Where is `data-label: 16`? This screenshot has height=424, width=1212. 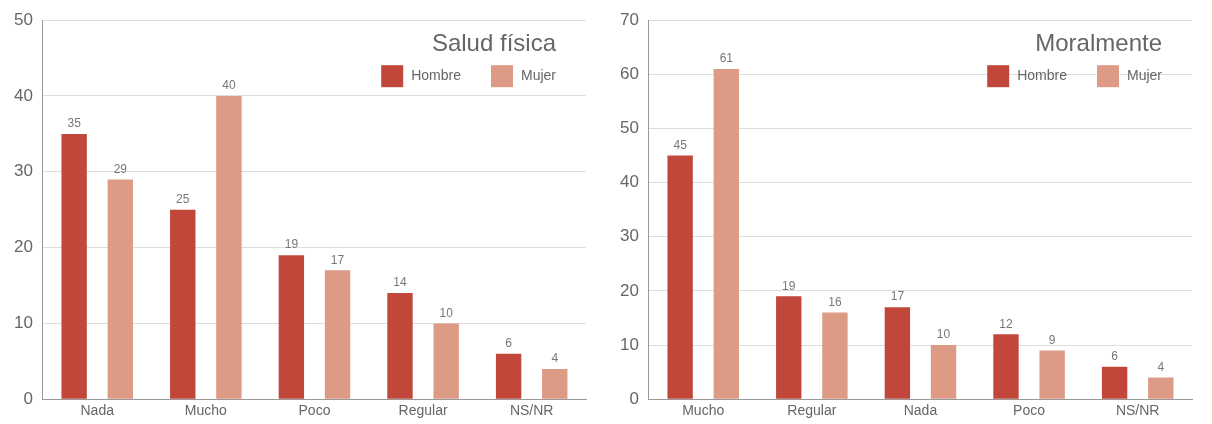 data-label: 16 is located at coordinates (835, 301).